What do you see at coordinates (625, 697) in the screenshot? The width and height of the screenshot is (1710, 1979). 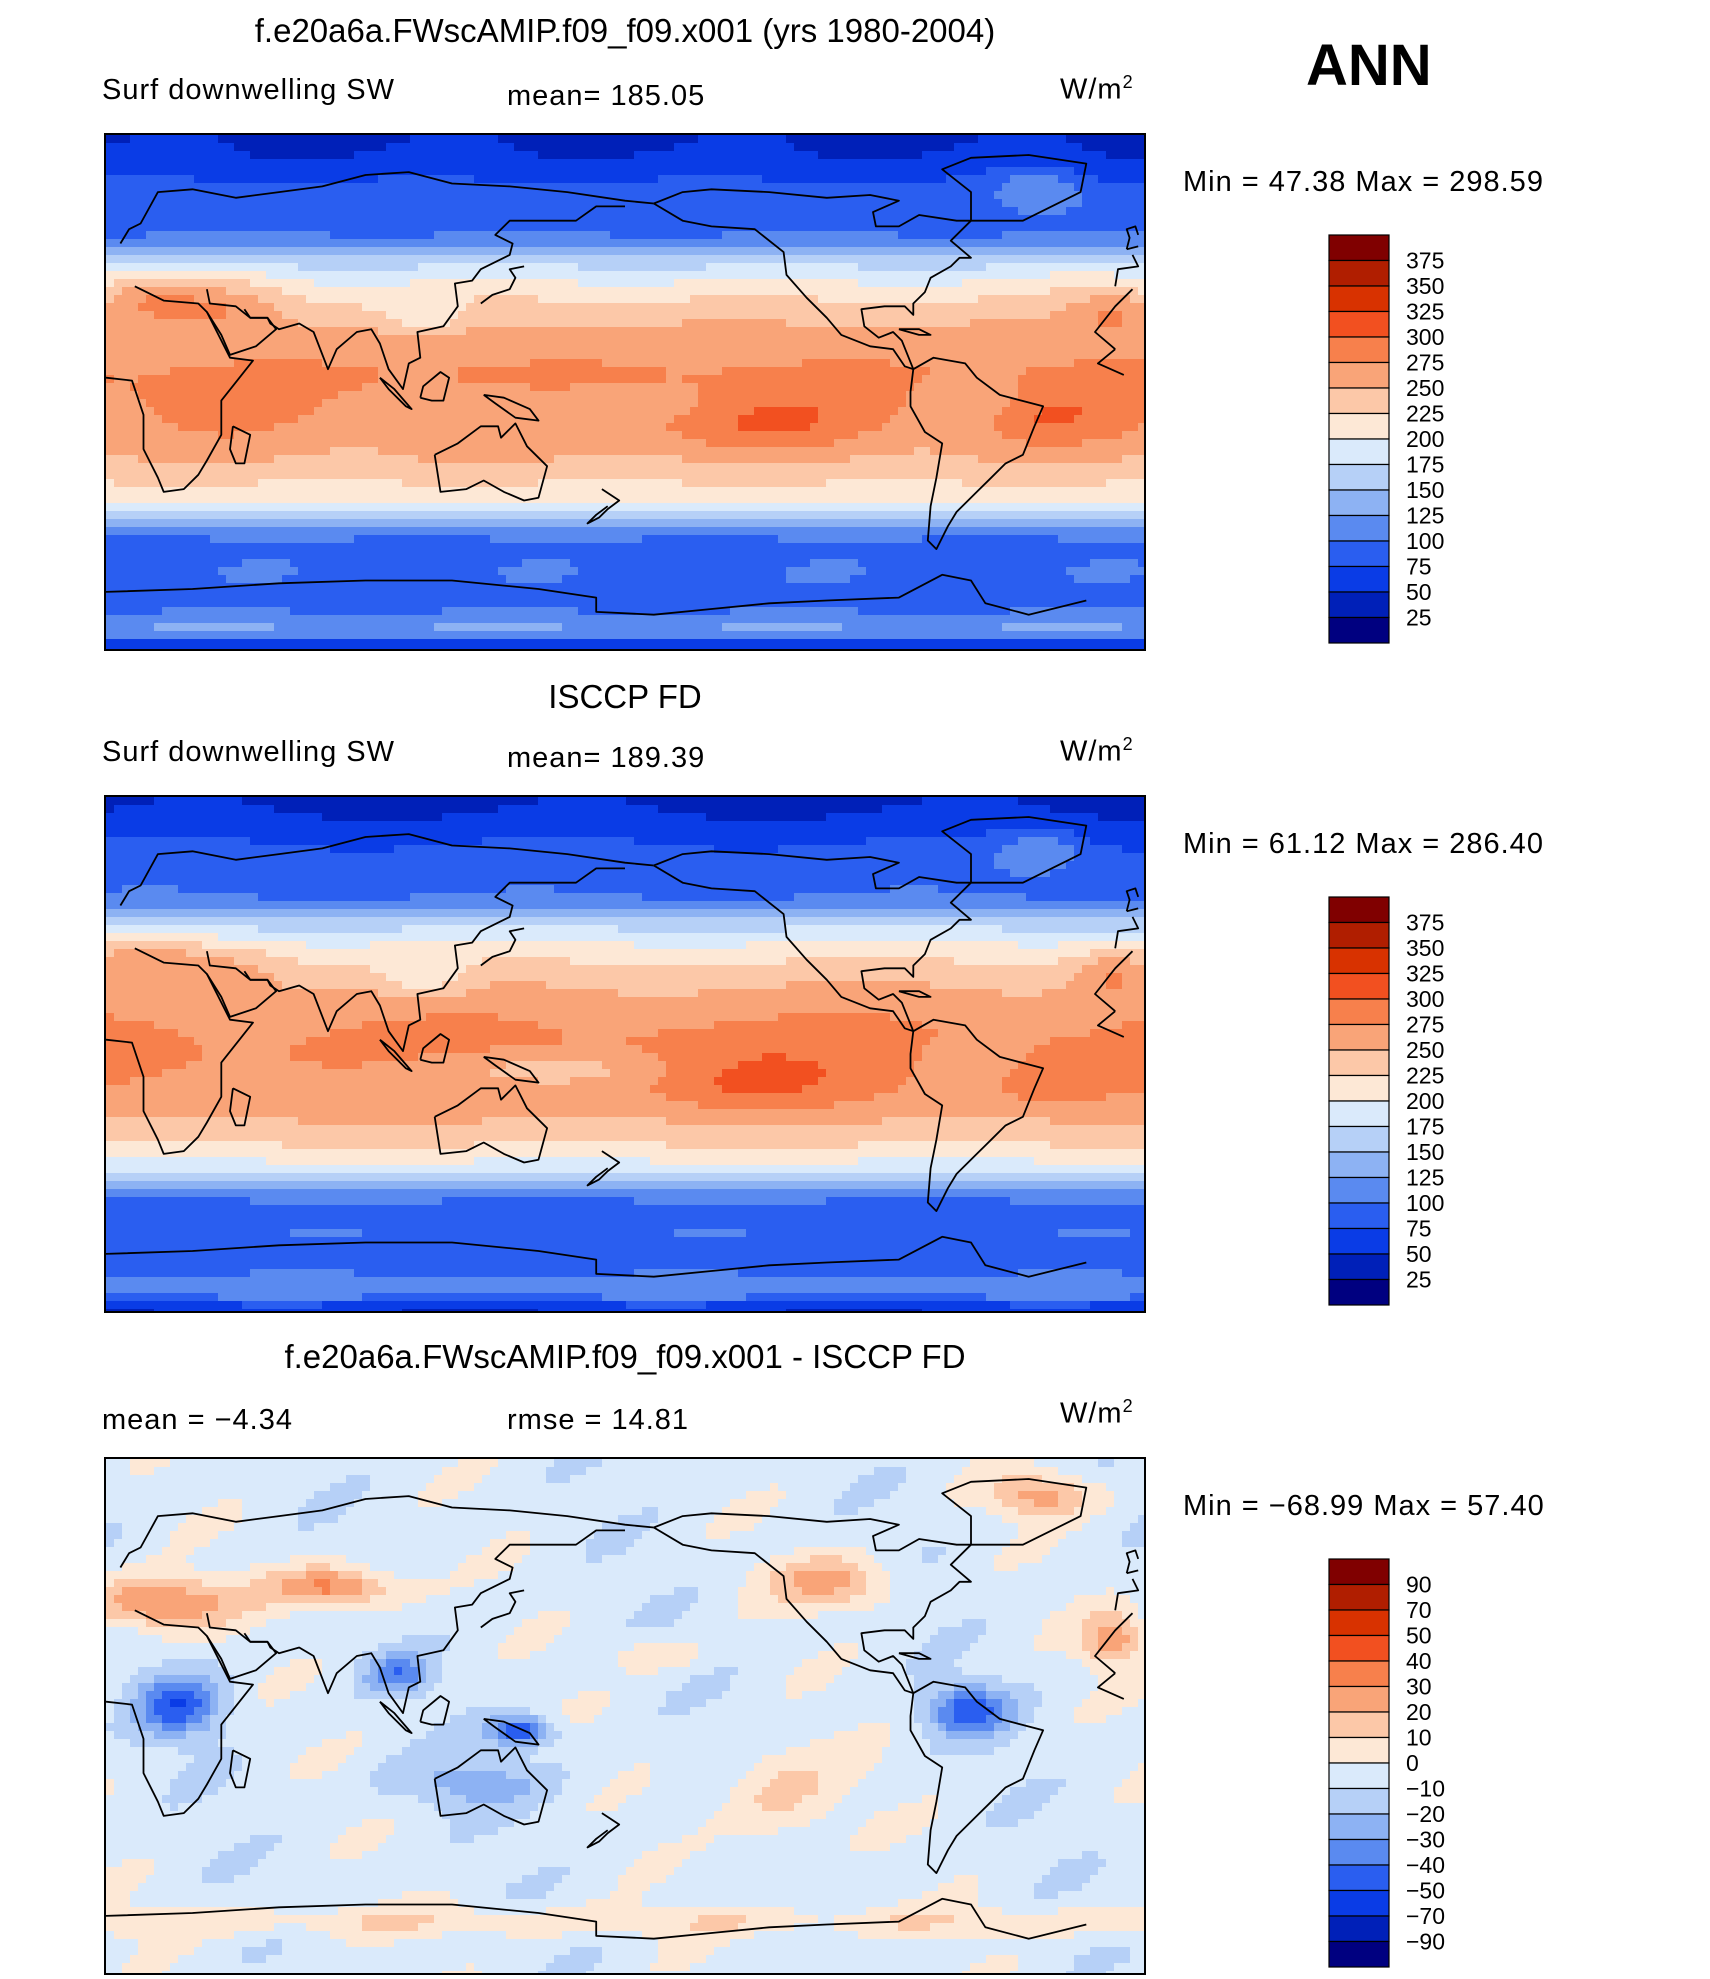 I see `panel-title: ISCCP FD` at bounding box center [625, 697].